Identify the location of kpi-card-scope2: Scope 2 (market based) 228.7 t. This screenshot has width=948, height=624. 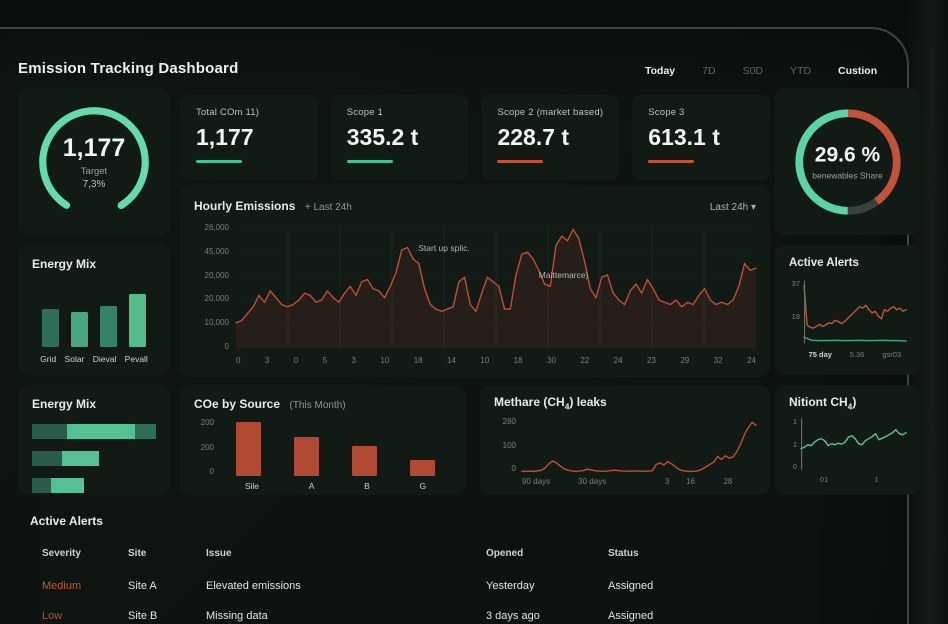
(550, 137).